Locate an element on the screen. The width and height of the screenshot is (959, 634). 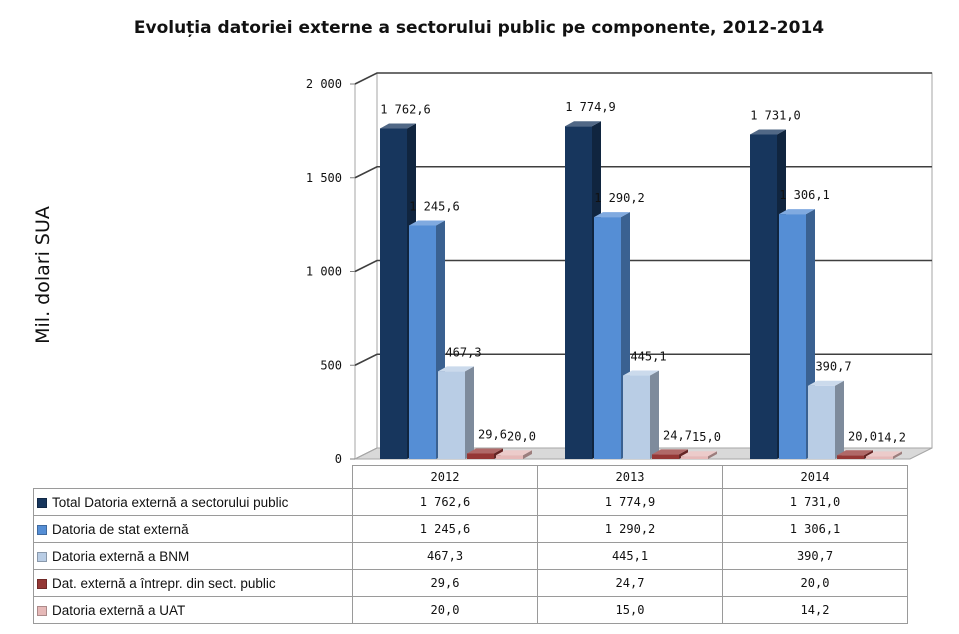
data-label: 1 762,6 is located at coordinates (405, 110).